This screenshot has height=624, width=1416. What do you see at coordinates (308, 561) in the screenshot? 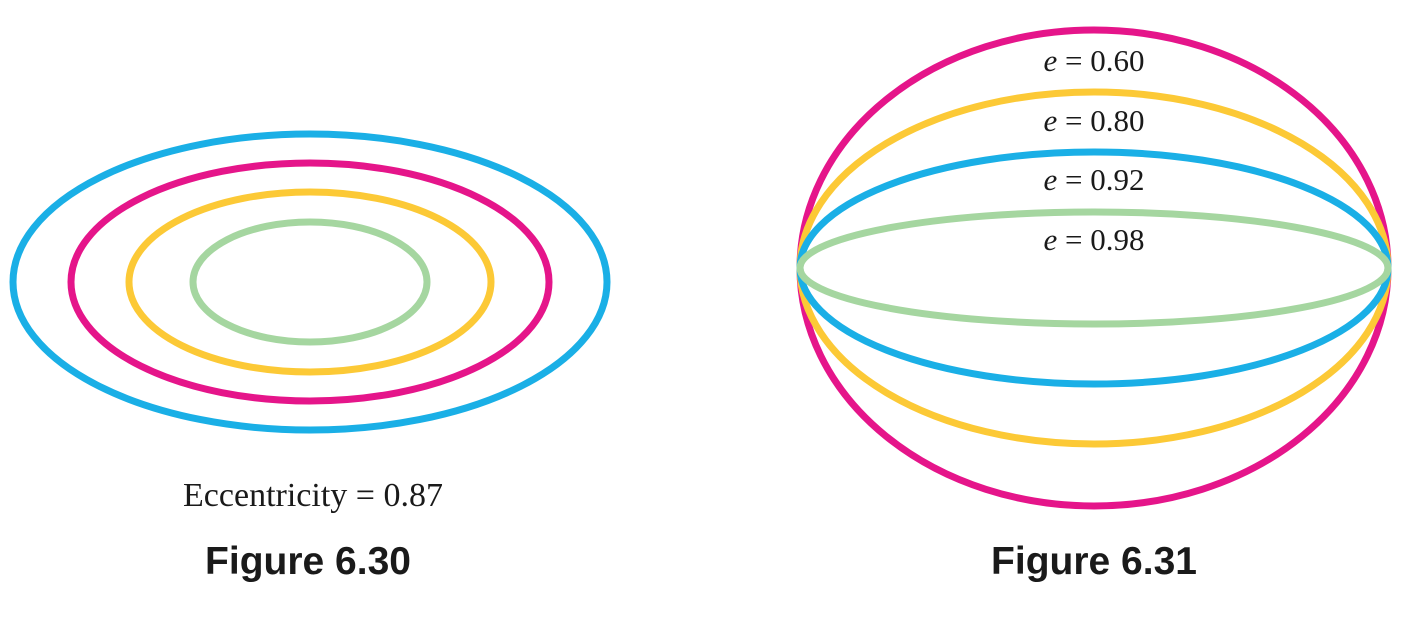
I see `figure-6-30-title: Figure 6.30` at bounding box center [308, 561].